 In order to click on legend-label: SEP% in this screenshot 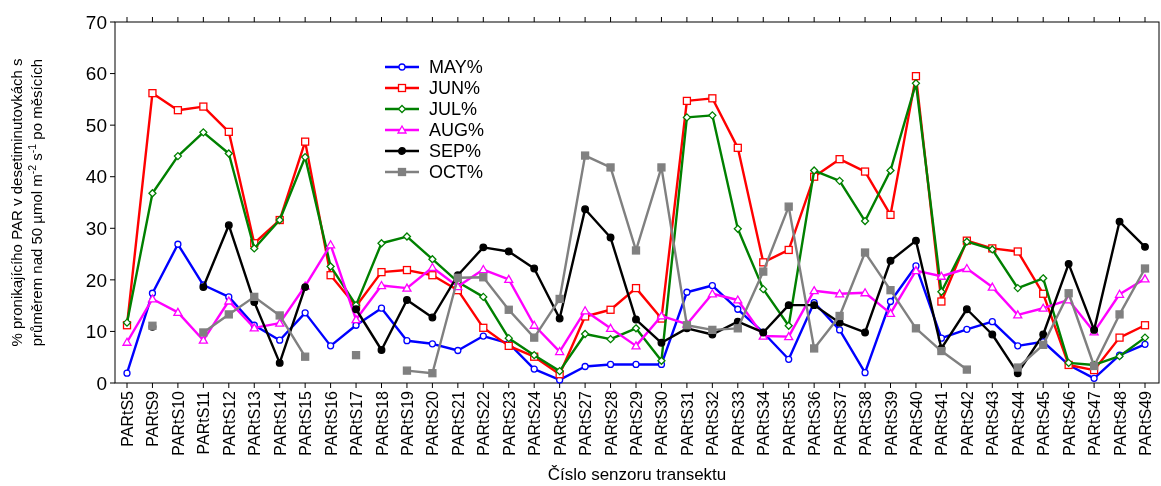, I will do `click(455, 151)`.